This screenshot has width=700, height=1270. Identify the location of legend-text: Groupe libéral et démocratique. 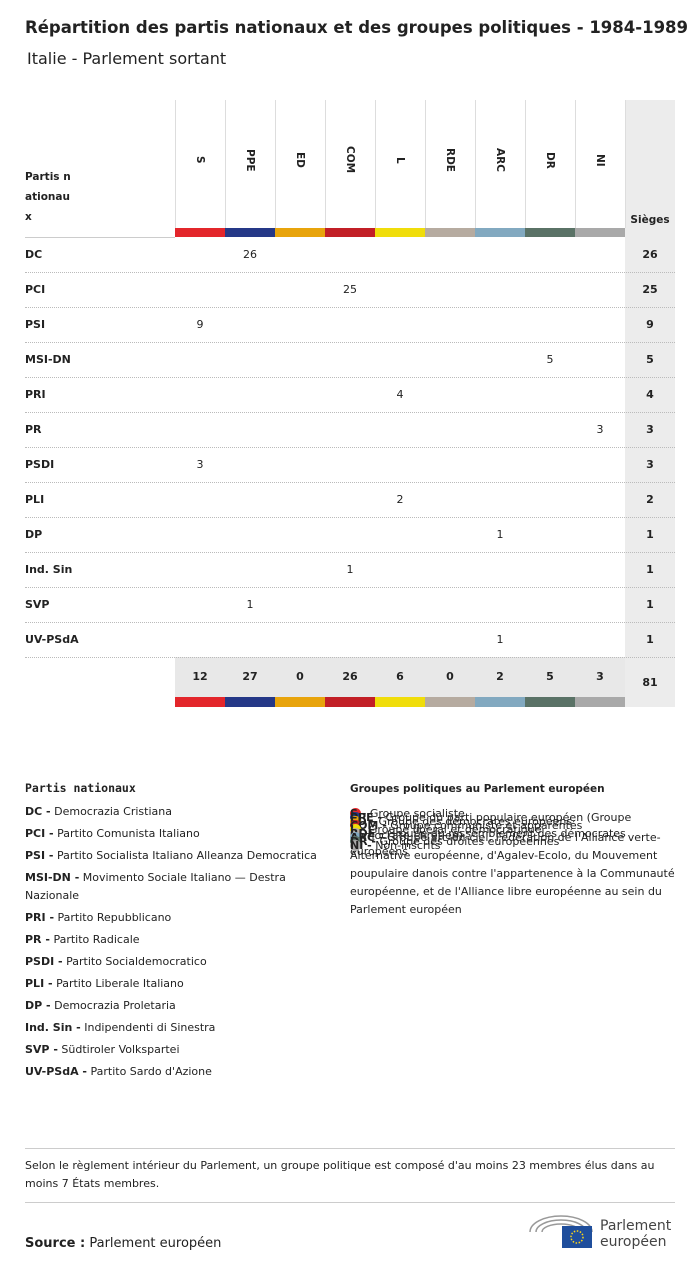
(455, 829).